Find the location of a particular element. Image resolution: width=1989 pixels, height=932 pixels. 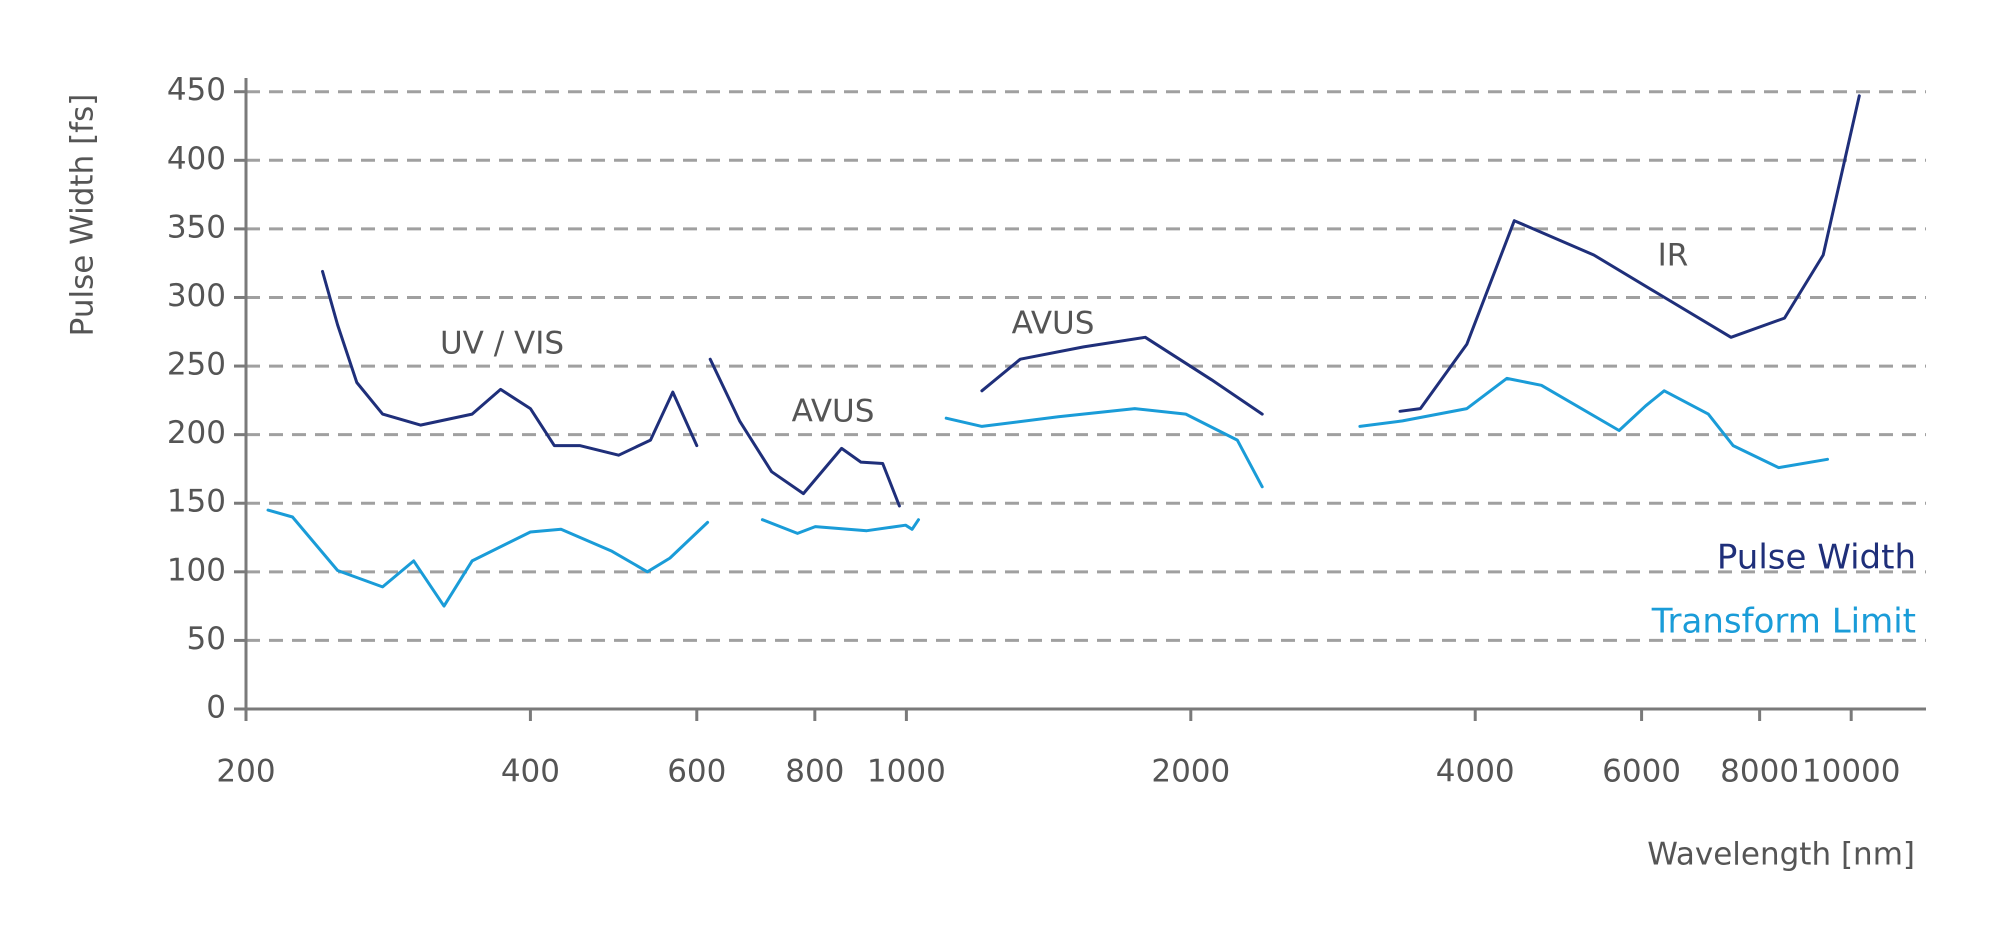

x-tick-label: 200 is located at coordinates (245, 772).